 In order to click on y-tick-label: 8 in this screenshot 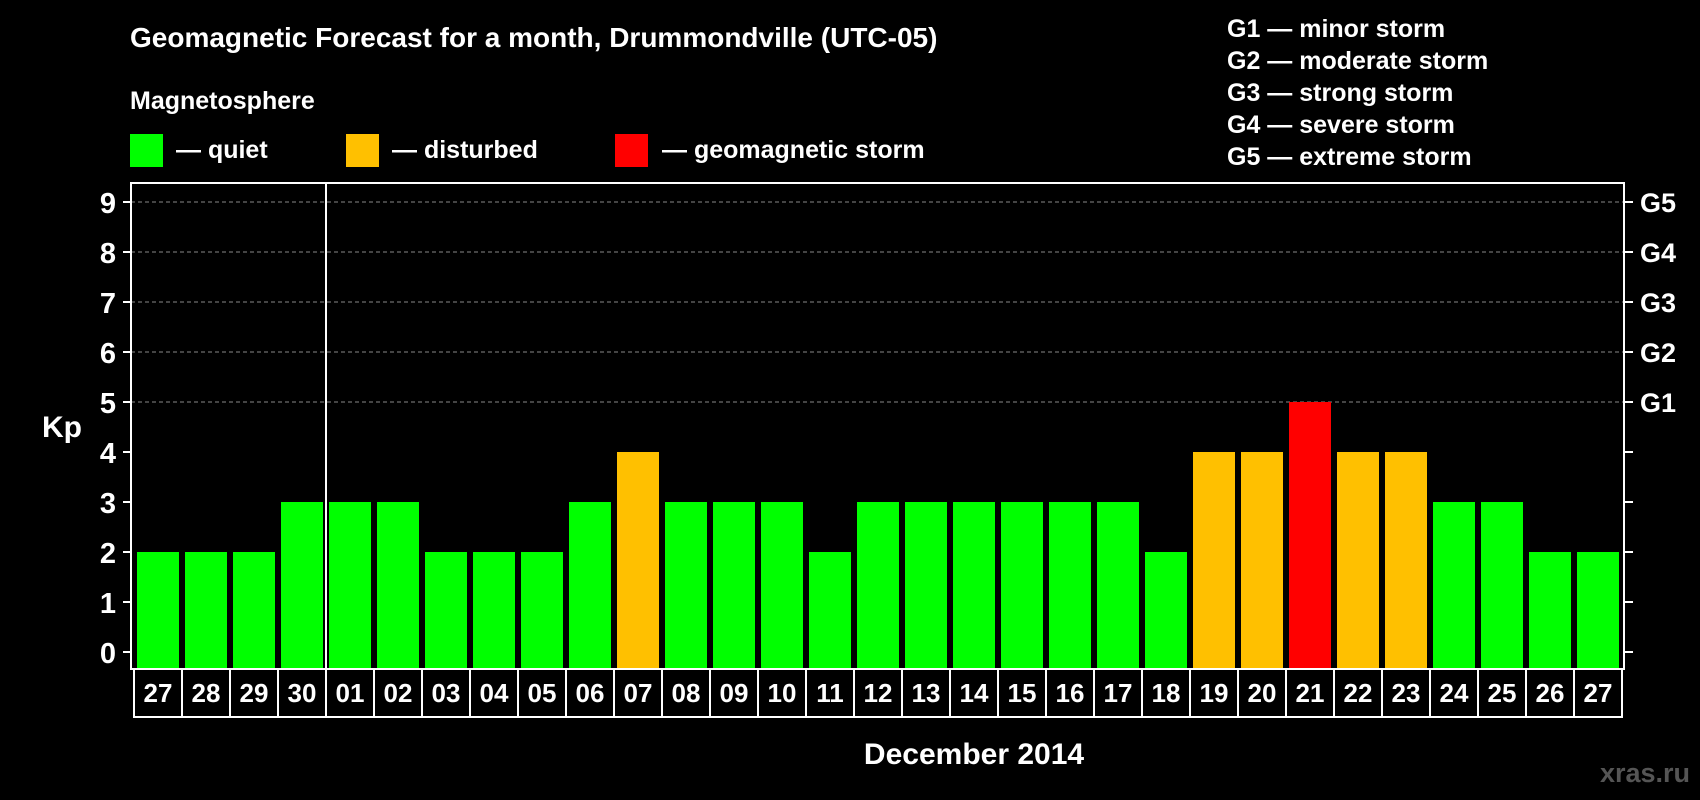, I will do `click(108, 254)`.